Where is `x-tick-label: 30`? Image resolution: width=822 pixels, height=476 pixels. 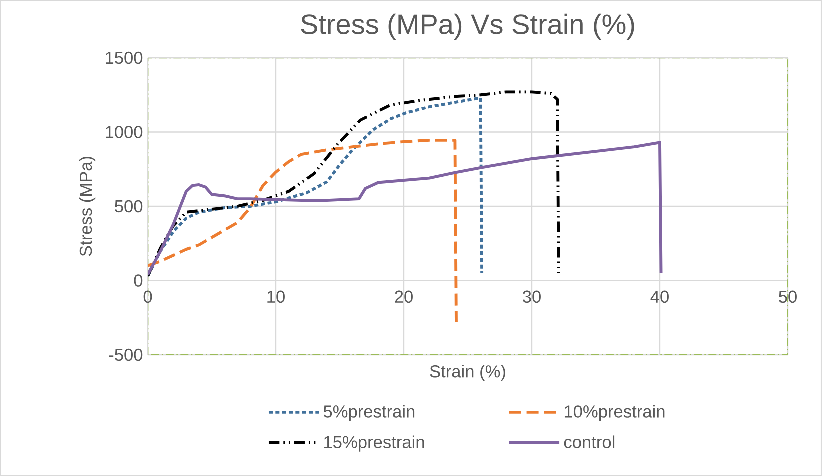
x-tick-label: 30 is located at coordinates (532, 297).